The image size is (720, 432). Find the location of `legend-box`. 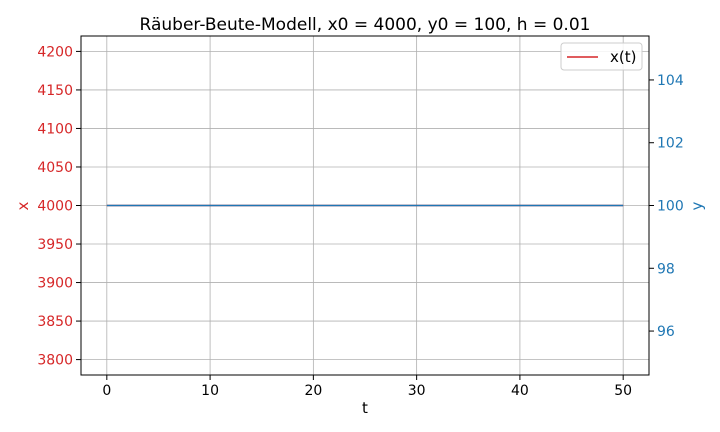

legend-box is located at coordinates (601, 56).